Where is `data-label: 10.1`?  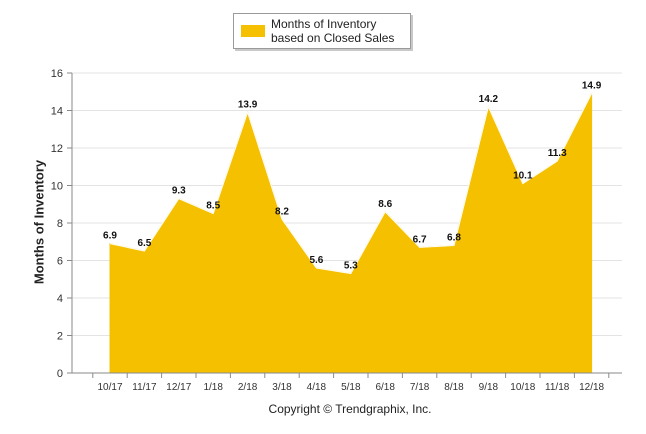 data-label: 10.1 is located at coordinates (523, 176).